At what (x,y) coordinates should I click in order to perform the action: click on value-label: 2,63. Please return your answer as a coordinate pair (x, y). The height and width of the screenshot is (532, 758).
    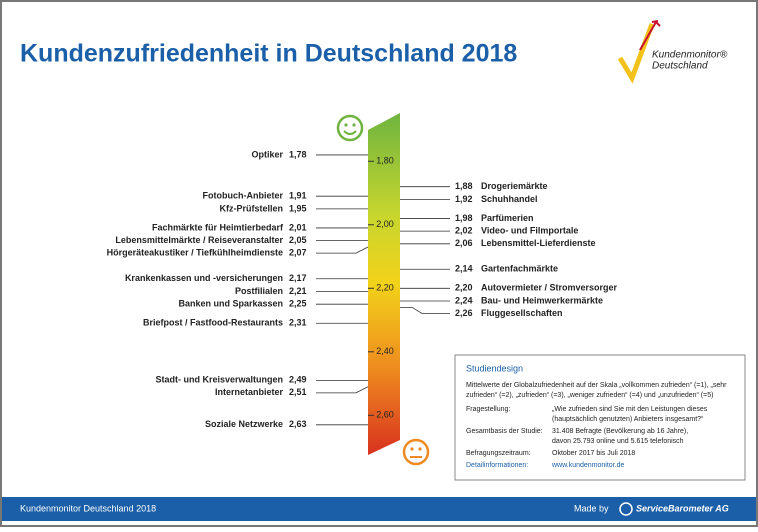
    Looking at the image, I should click on (298, 424).